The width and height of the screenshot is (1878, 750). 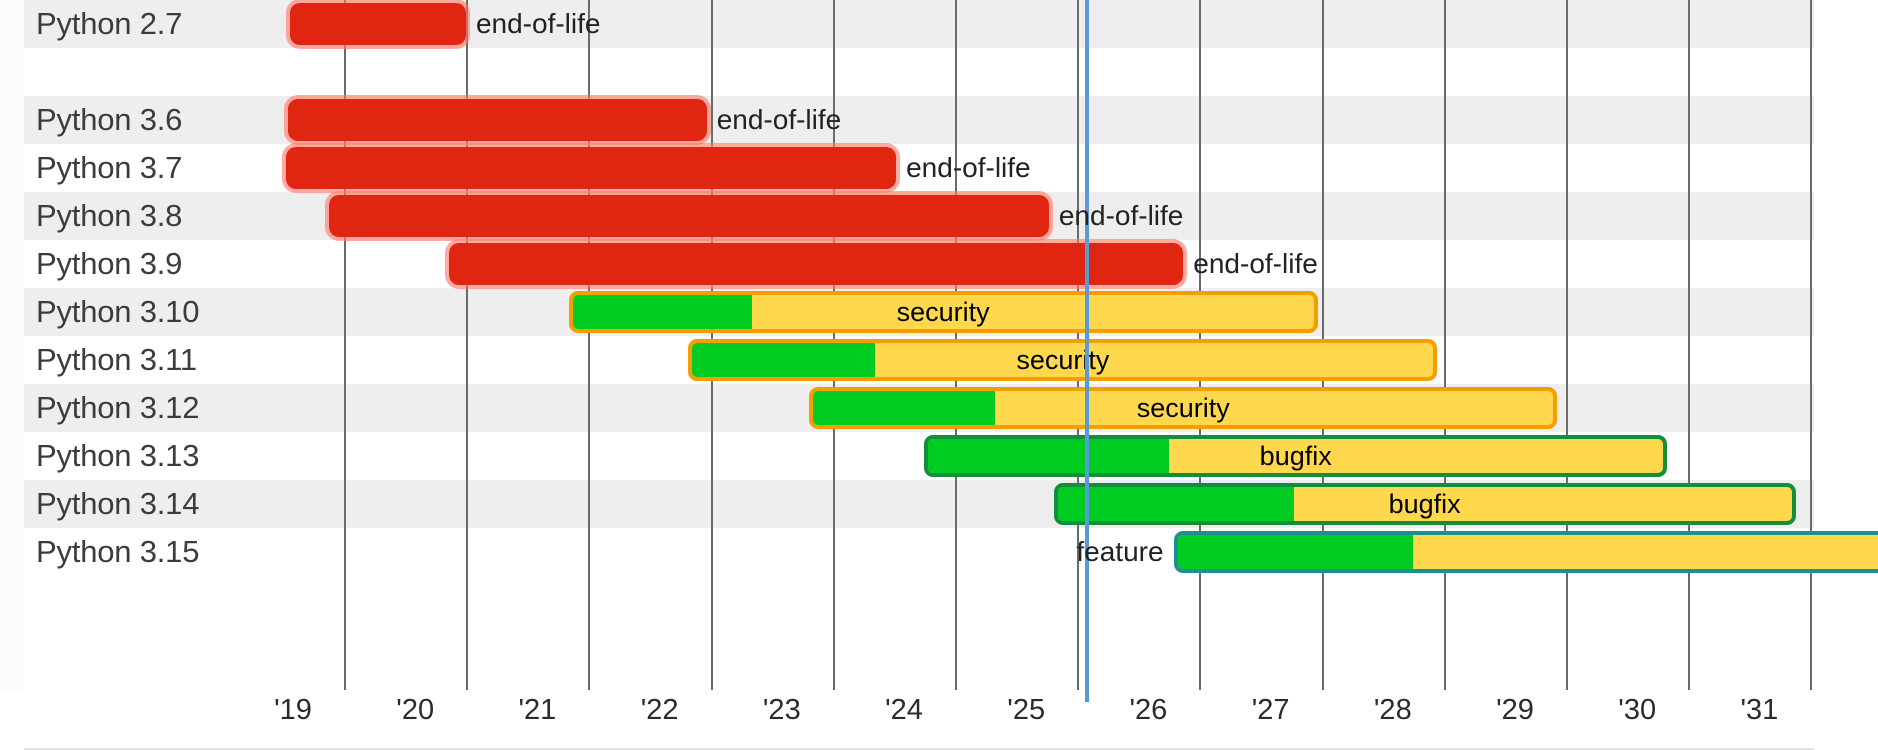 What do you see at coordinates (1515, 710) in the screenshot?
I see `axis-tick-2029: '29` at bounding box center [1515, 710].